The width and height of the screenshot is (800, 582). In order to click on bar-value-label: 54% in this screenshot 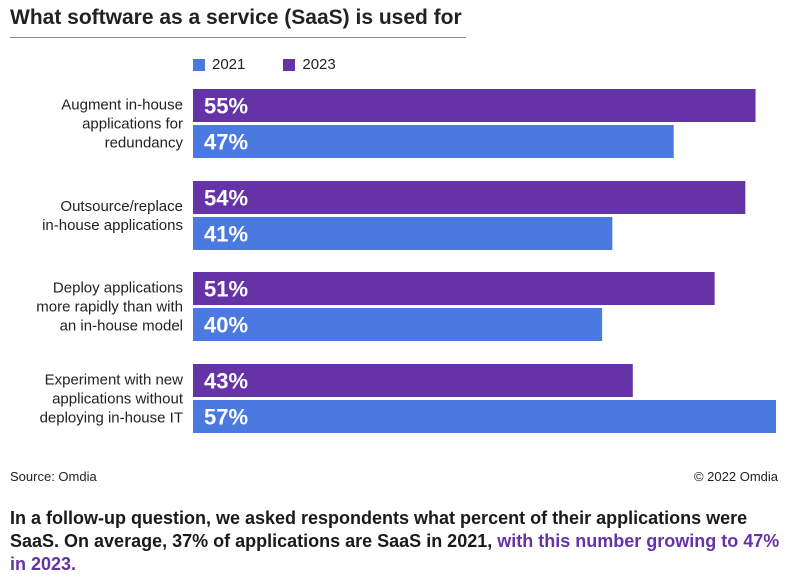, I will do `click(226, 198)`.